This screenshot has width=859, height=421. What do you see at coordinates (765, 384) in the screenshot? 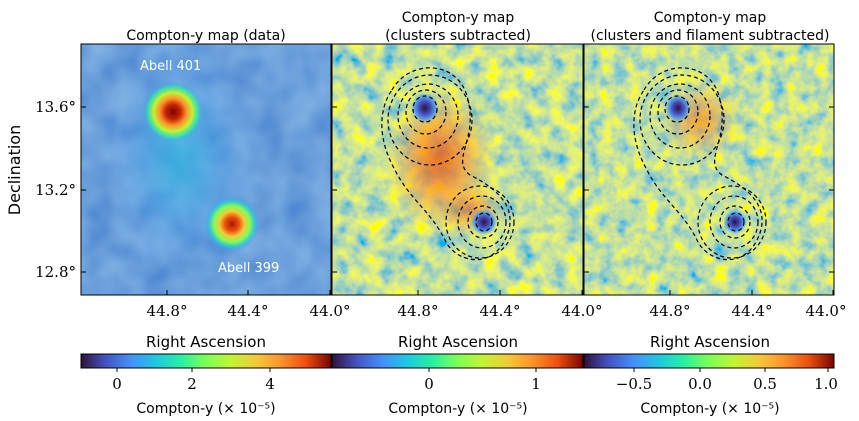
I see `colorbar-tick-label: 0.5` at bounding box center [765, 384].